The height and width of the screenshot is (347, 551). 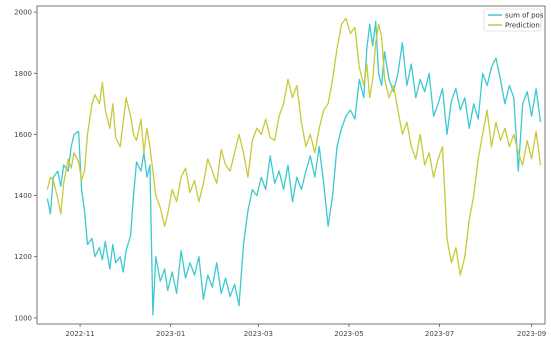 What do you see at coordinates (79, 334) in the screenshot?
I see `x-tick-label-0: 2022-11` at bounding box center [79, 334].